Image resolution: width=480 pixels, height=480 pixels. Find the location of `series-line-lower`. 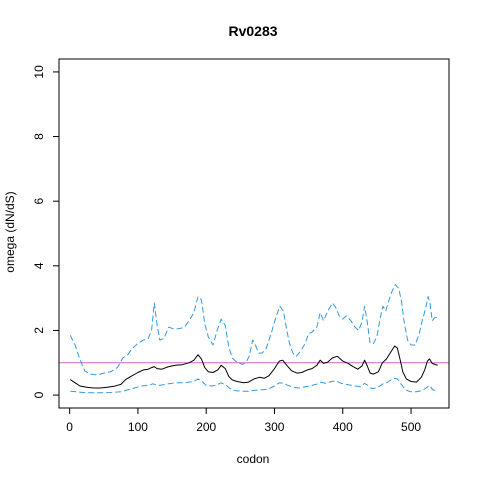

series-line-lower is located at coordinates (254, 385).